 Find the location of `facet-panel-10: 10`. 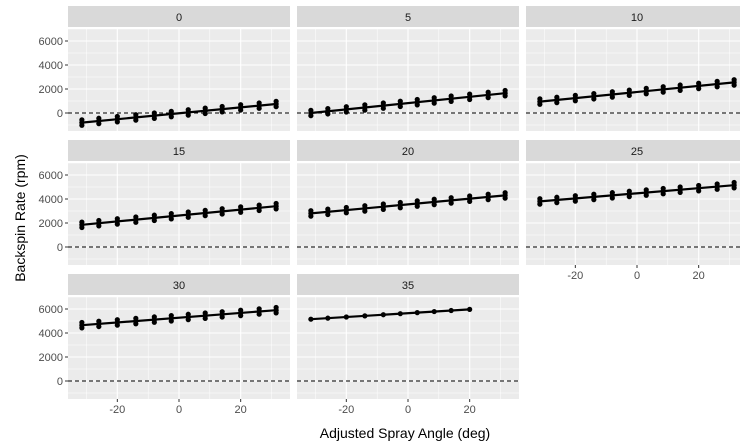

facet-panel-10: 10 is located at coordinates (633, 68).